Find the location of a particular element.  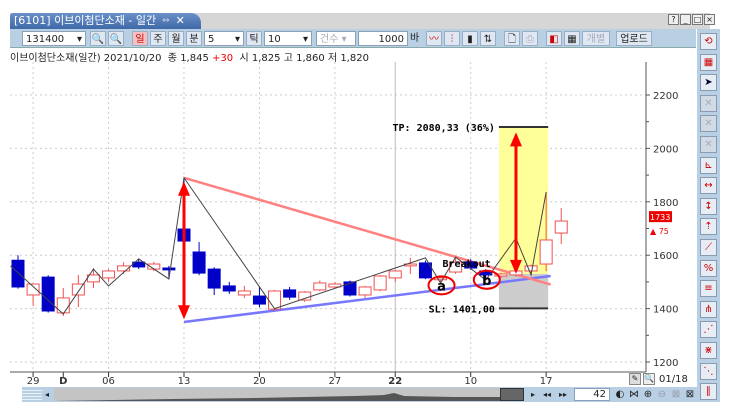

close-button: × is located at coordinates (709, 19).